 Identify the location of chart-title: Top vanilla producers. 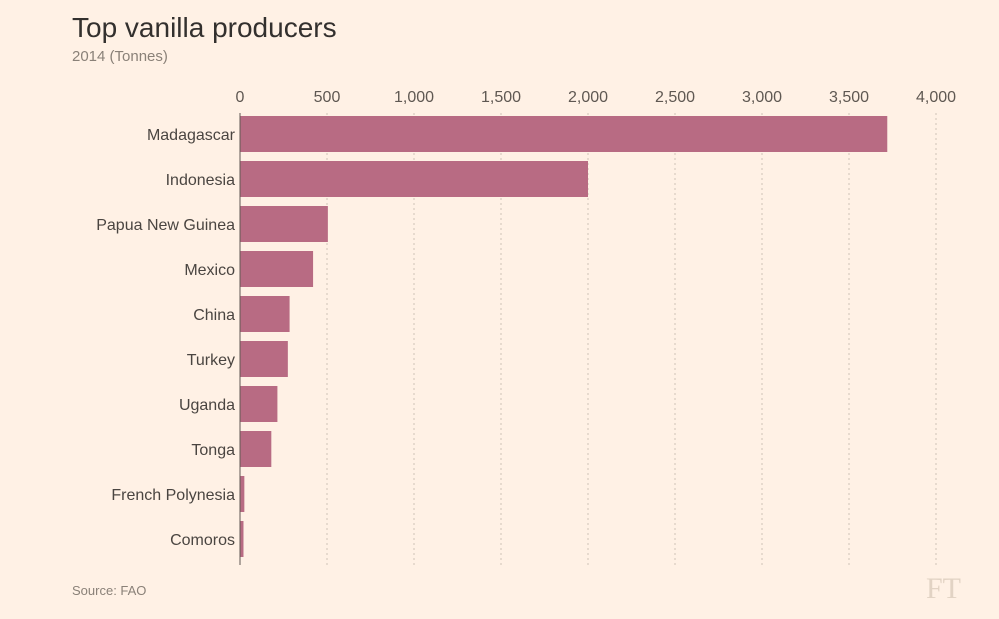
(204, 27).